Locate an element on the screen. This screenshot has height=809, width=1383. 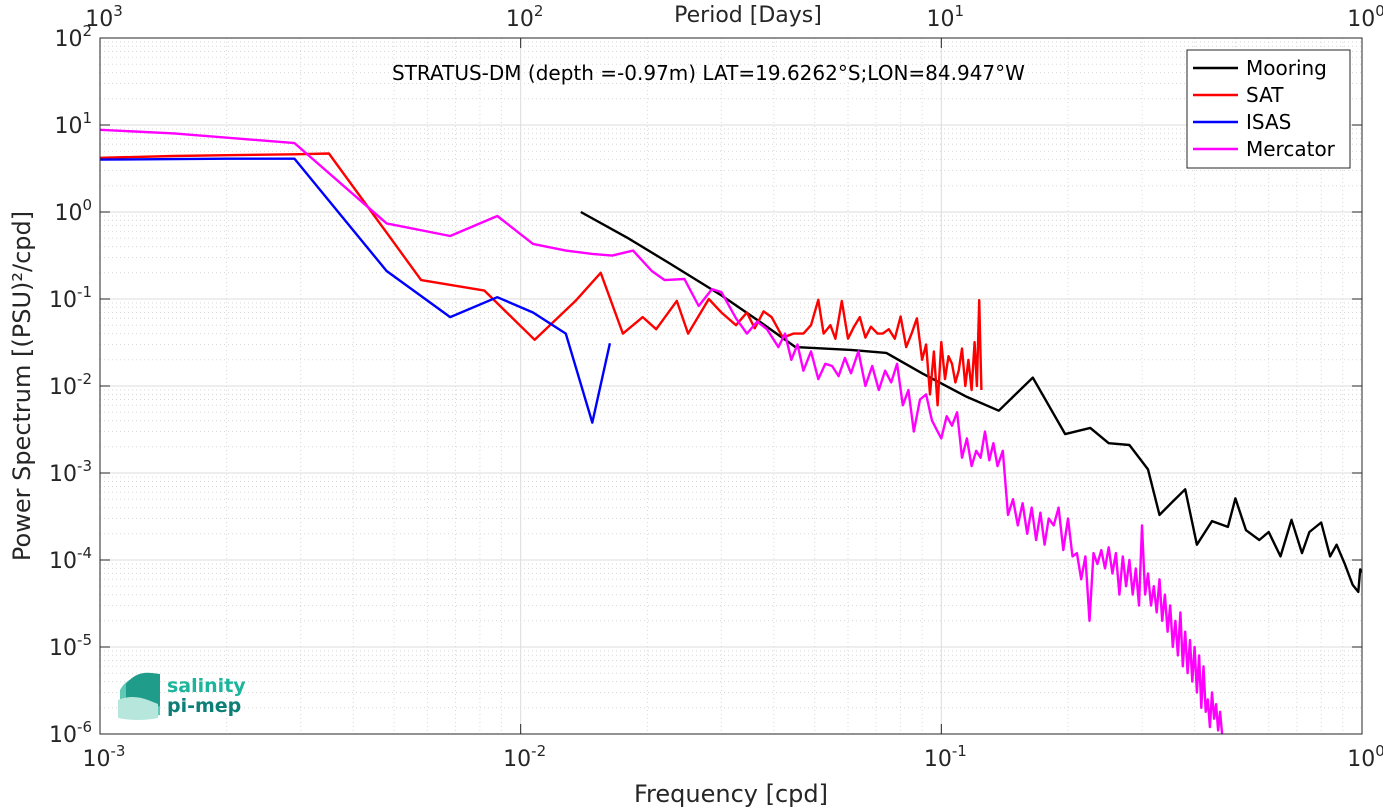
x2-axis-label: Period [Days] is located at coordinates (748, 15).